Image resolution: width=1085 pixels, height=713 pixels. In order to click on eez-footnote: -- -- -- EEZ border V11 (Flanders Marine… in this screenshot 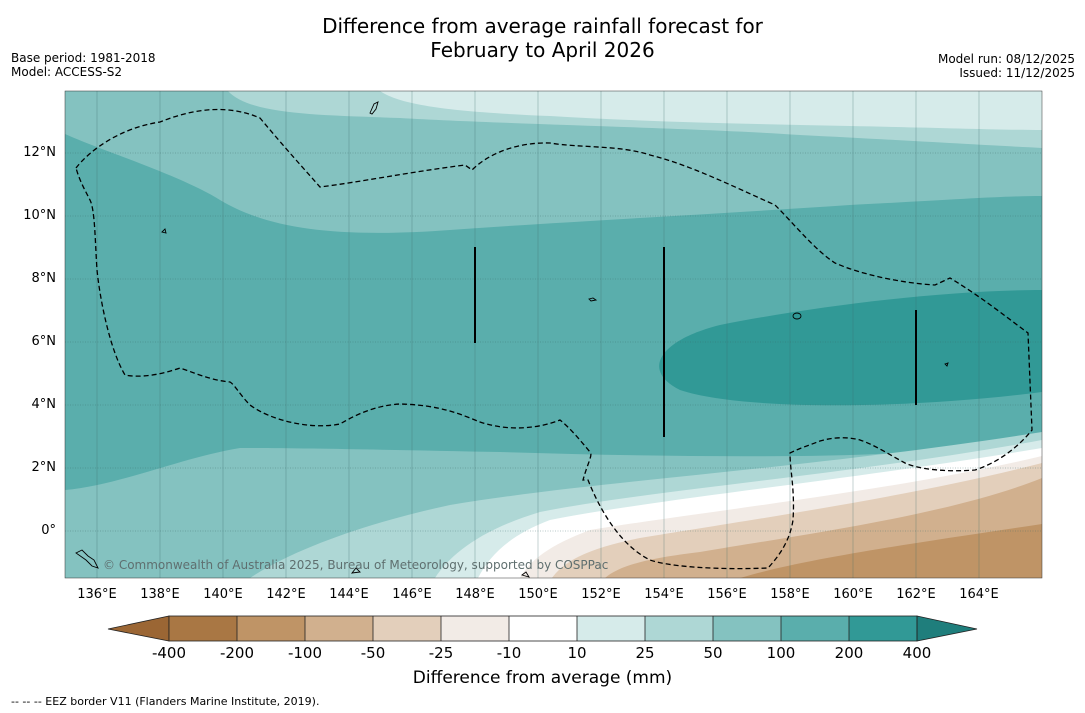, I will do `click(165, 701)`.